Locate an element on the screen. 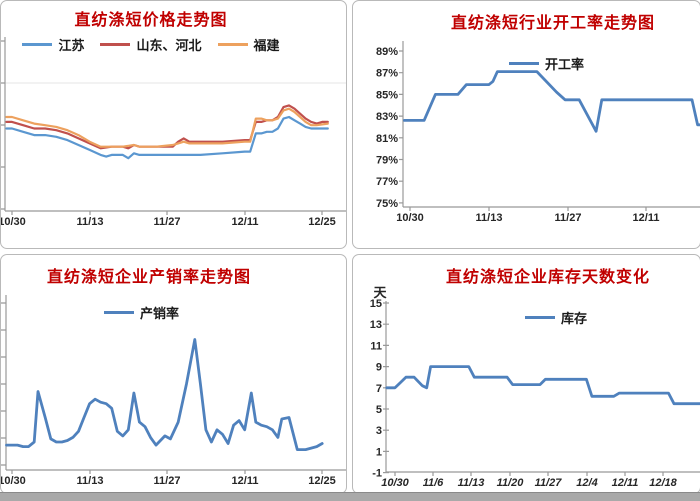  sales-ratio-chart-legend: 产销率 is located at coordinates (141, 312).